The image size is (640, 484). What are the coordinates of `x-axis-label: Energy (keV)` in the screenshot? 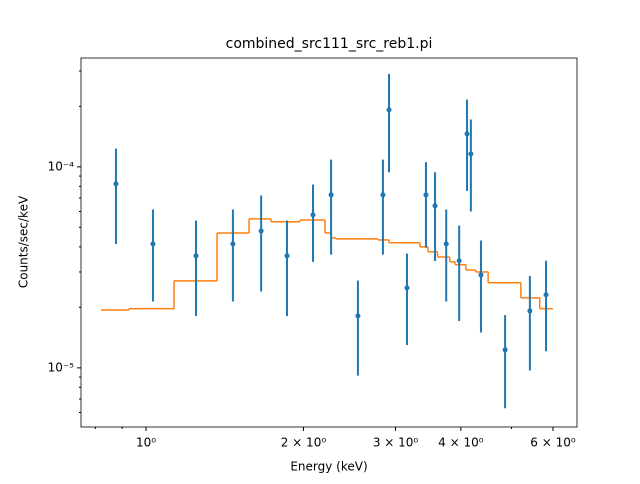 It's located at (328, 467).